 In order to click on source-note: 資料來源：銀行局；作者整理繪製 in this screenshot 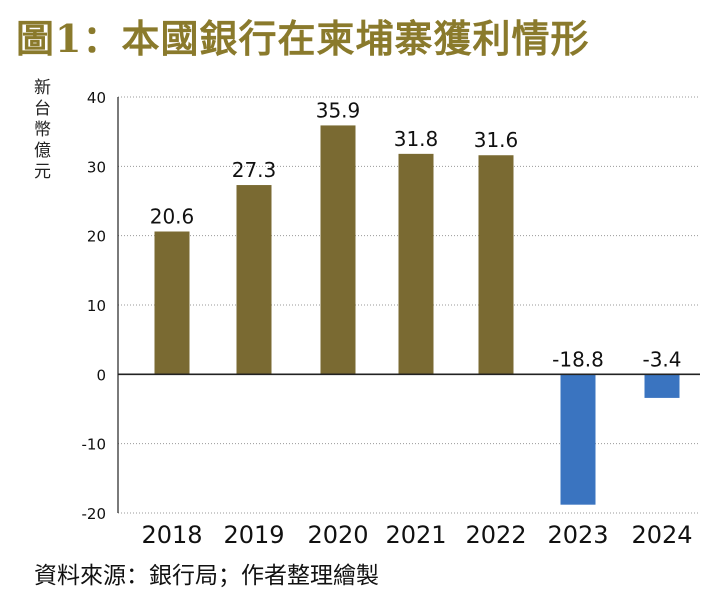, I will do `click(206, 576)`.